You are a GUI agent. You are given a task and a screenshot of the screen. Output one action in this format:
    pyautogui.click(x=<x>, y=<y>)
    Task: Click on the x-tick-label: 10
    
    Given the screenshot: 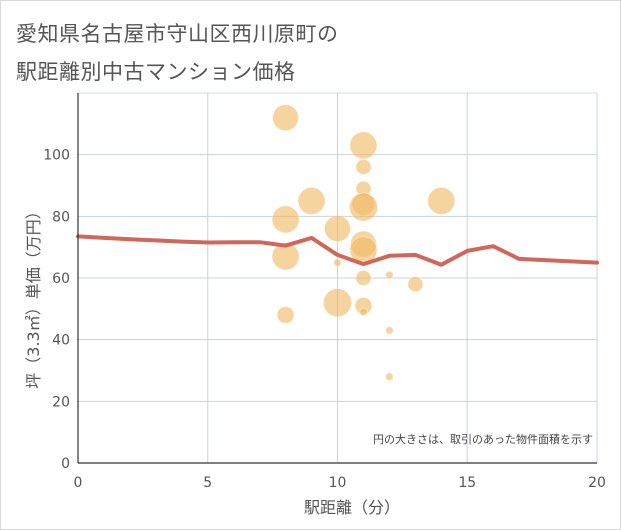 What is the action you would take?
    pyautogui.click(x=338, y=483)
    